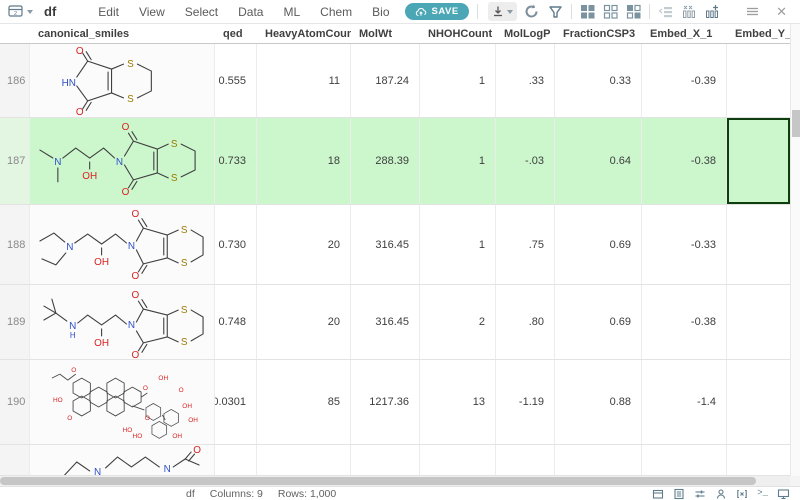 The width and height of the screenshot is (800, 500). Describe the element at coordinates (796, 123) in the screenshot. I see `vertical-scrollbar-thumb` at that location.